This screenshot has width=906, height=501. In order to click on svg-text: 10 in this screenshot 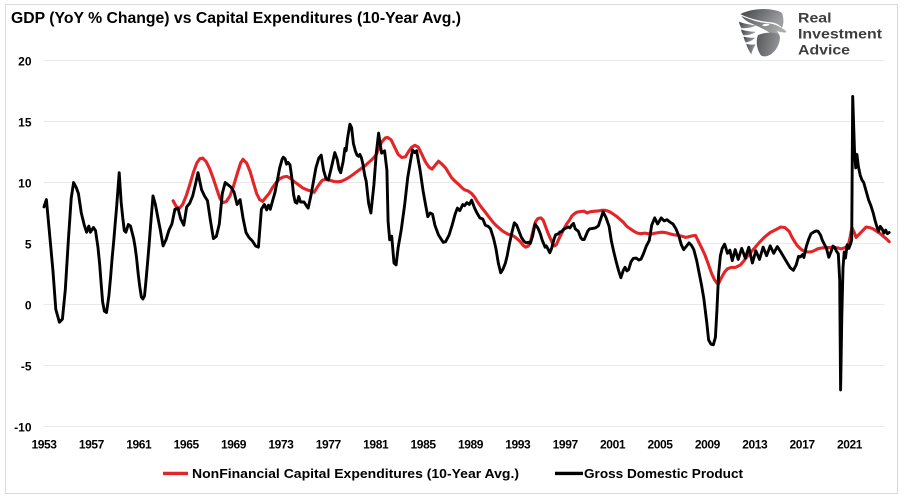, I will do `click(25, 183)`.